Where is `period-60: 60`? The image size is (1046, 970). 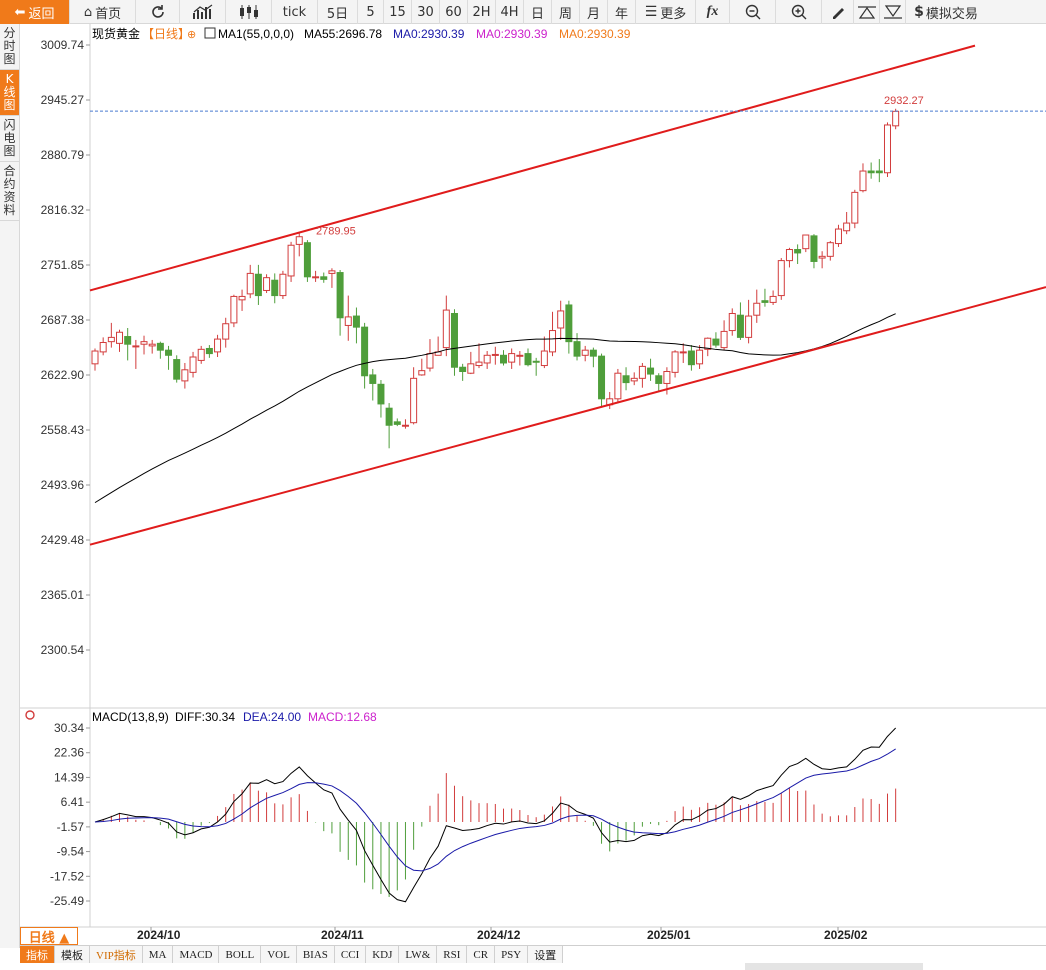 period-60: 60 is located at coordinates (454, 12).